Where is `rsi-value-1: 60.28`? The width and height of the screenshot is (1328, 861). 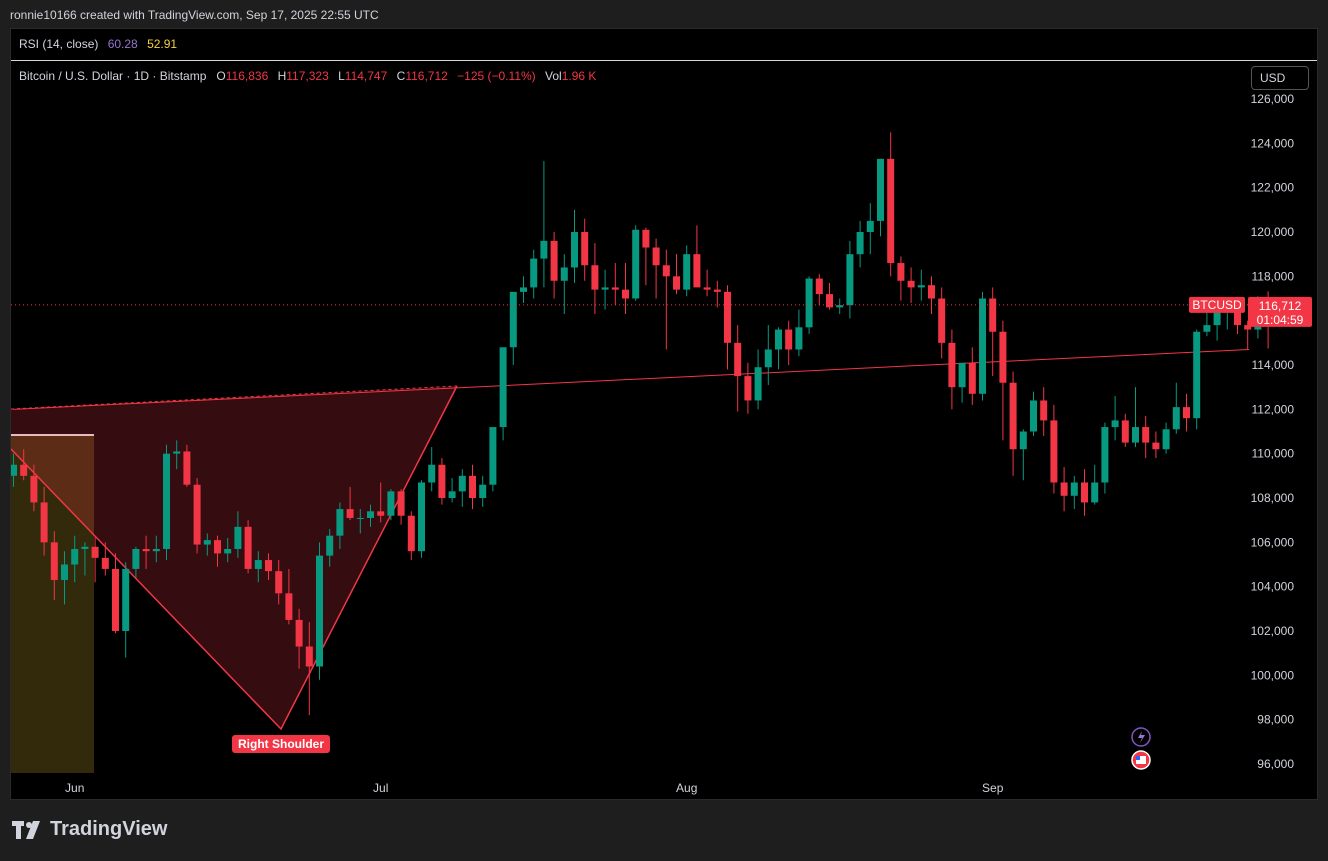 rsi-value-1: 60.28 is located at coordinates (122, 44).